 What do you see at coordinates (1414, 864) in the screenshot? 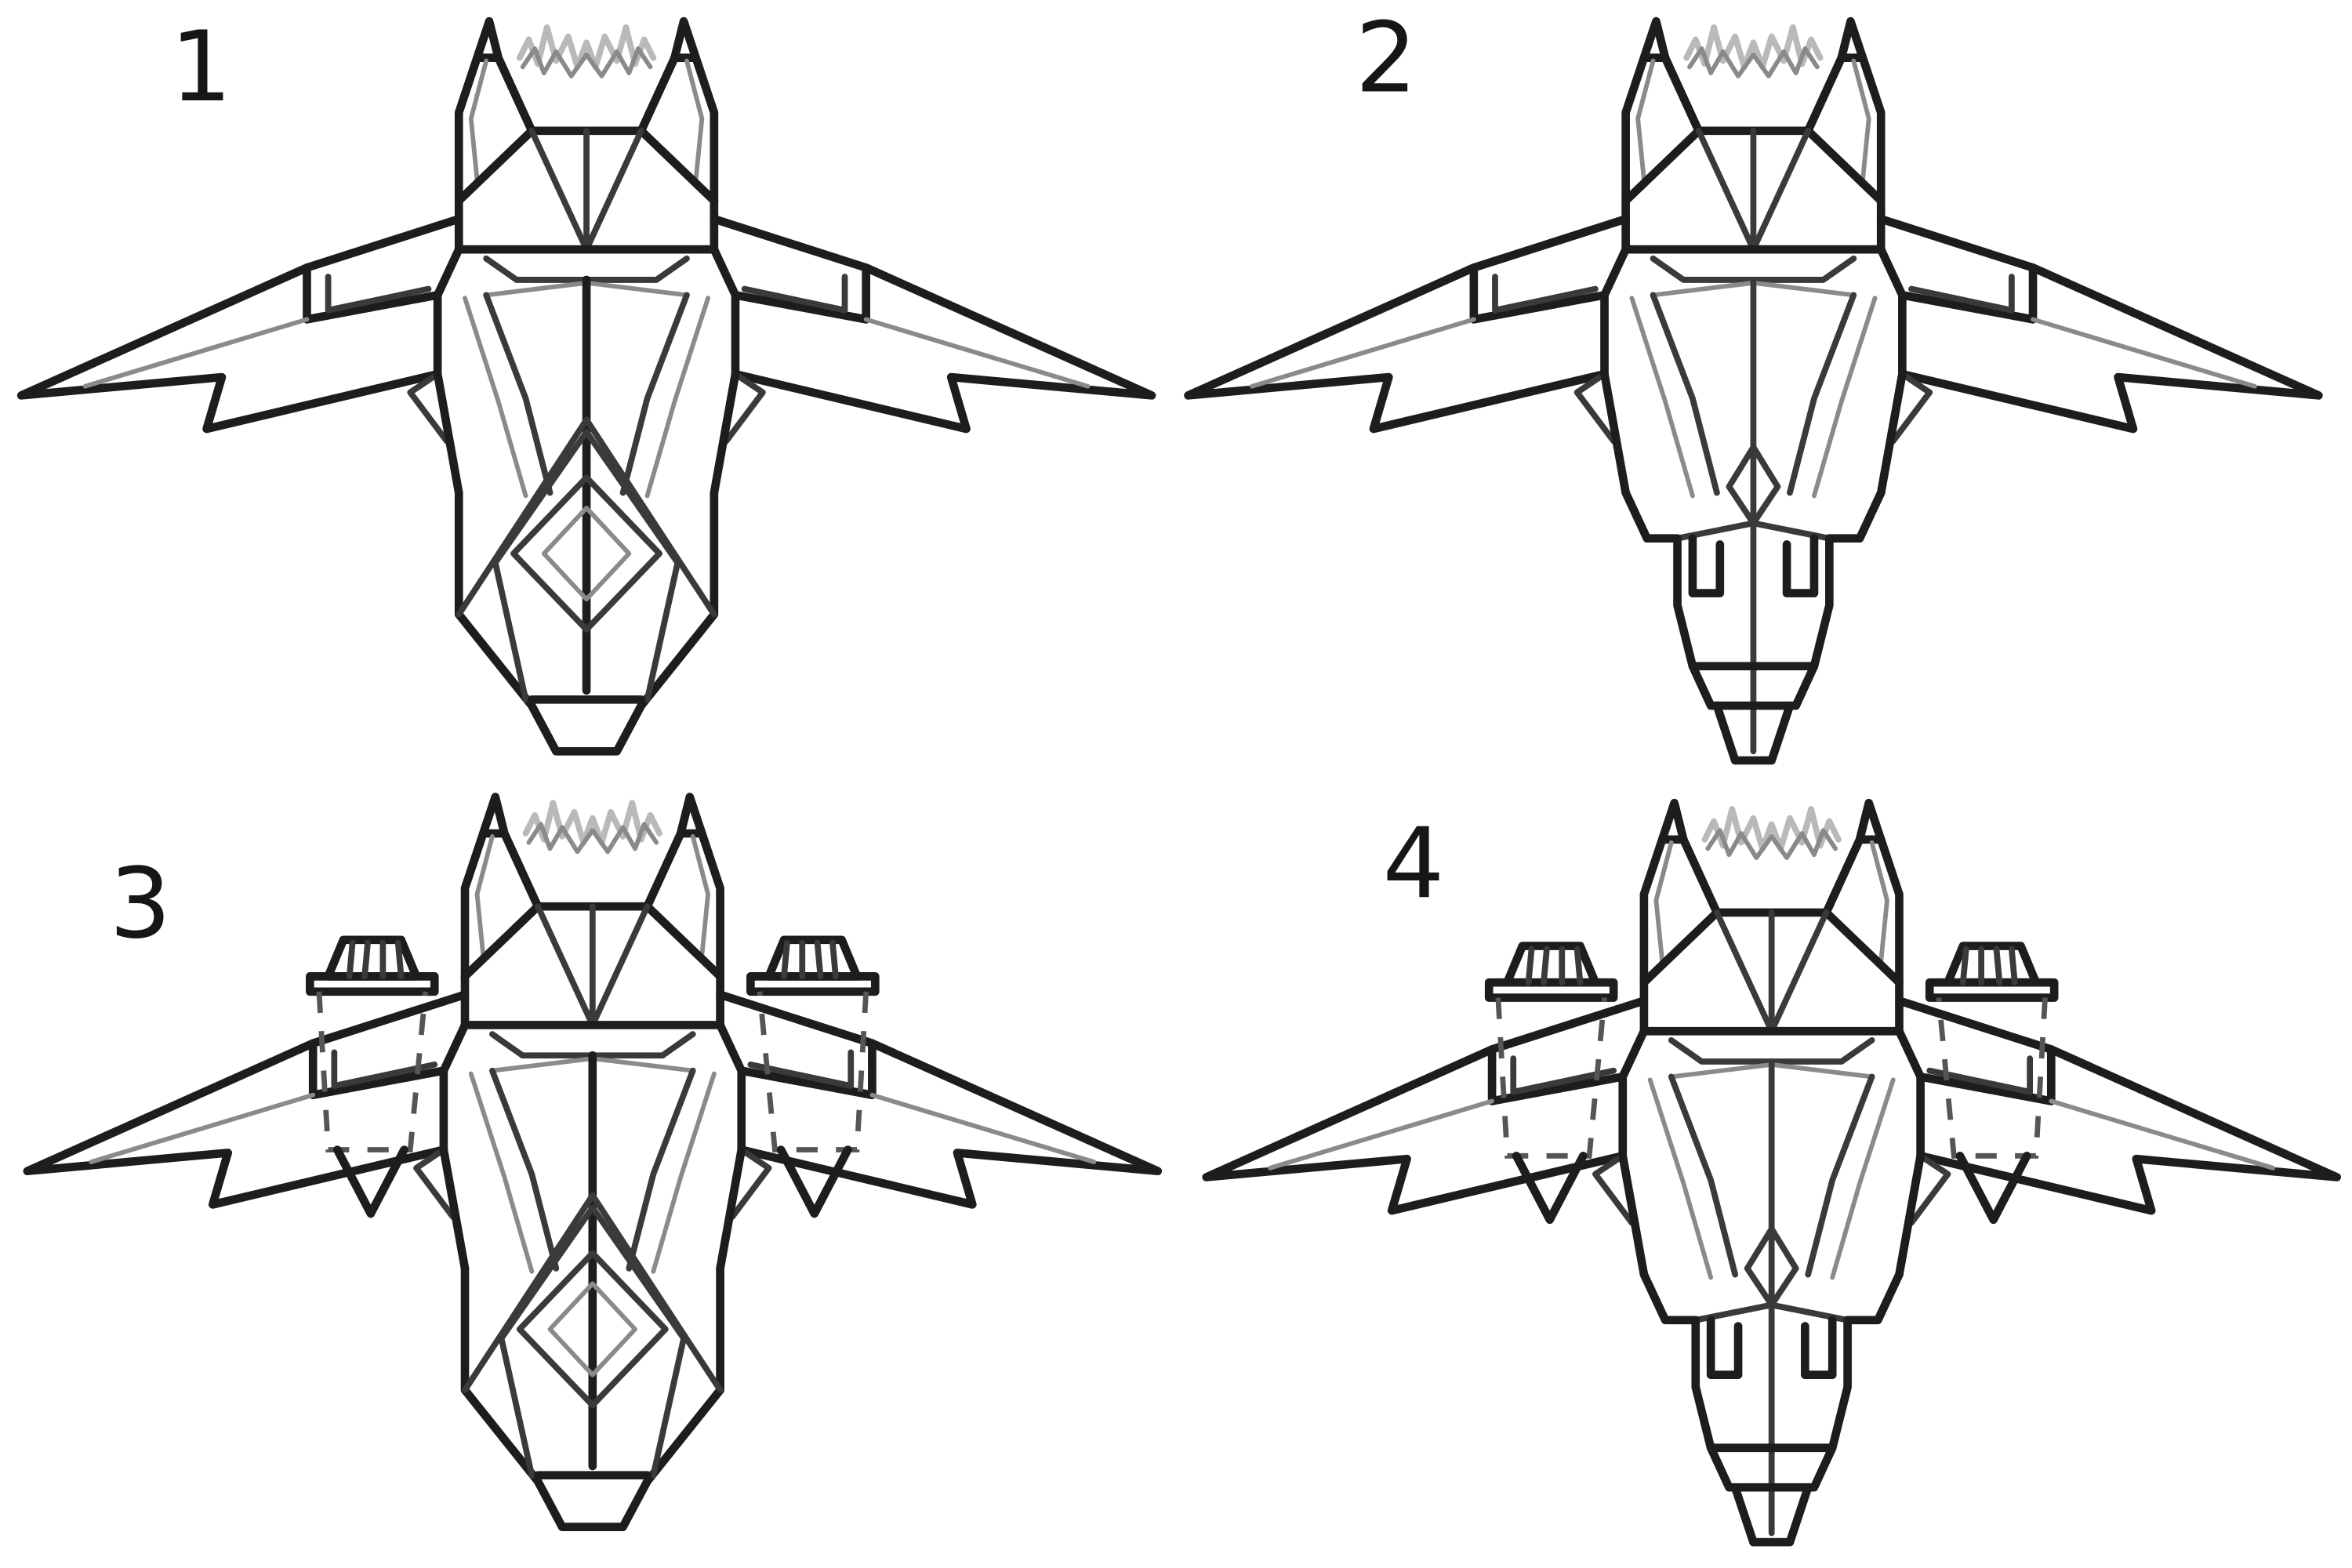
I see `panel-4-number: 4` at bounding box center [1414, 864].